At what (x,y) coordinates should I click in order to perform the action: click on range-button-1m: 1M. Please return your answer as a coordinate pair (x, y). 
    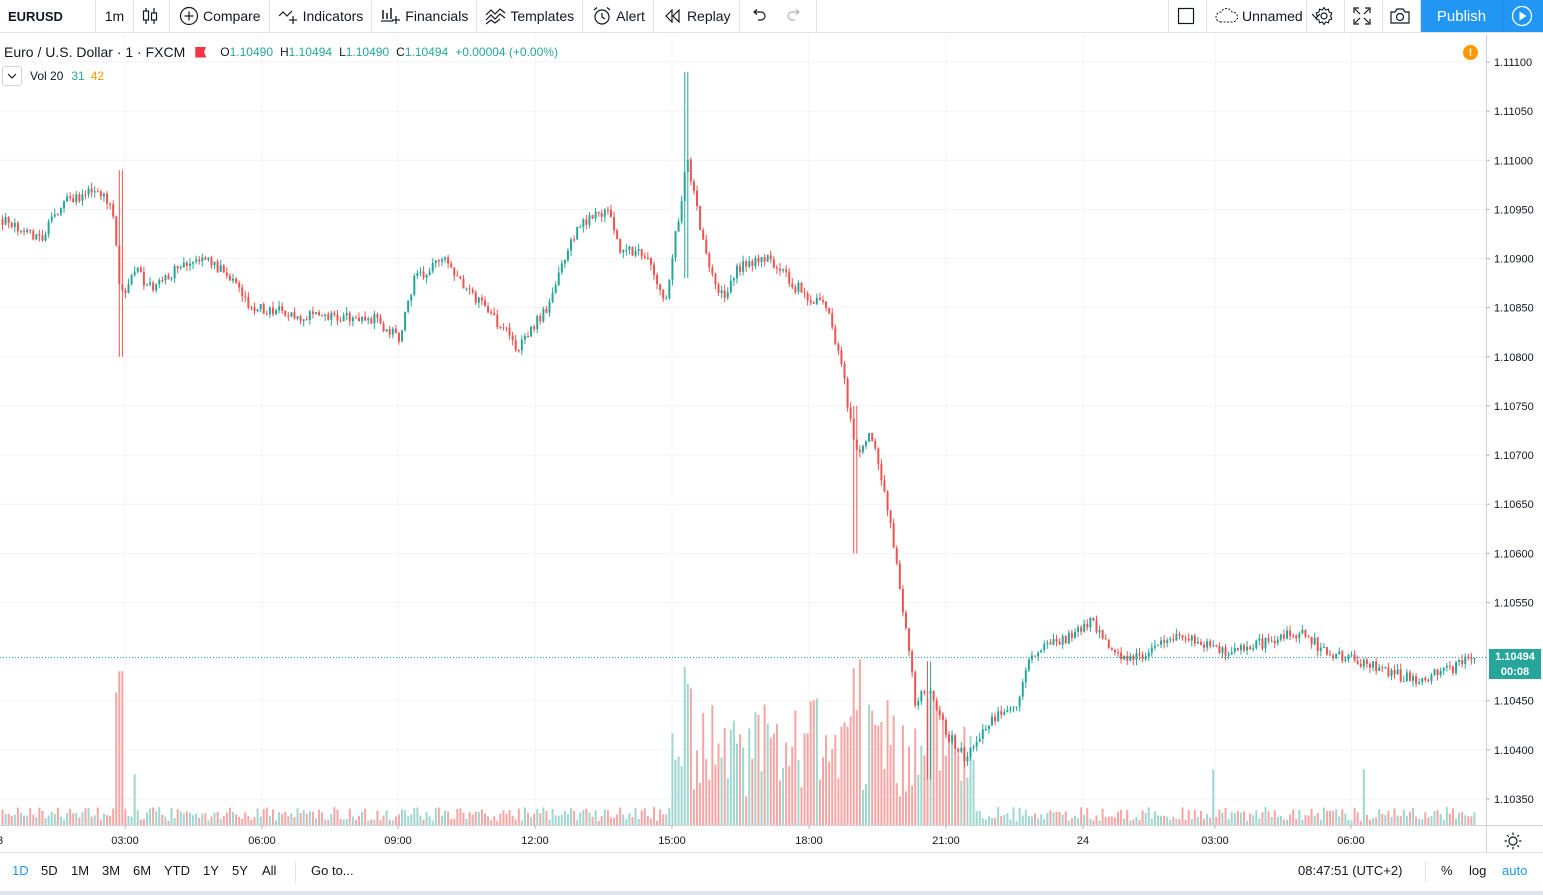
    Looking at the image, I should click on (80, 870).